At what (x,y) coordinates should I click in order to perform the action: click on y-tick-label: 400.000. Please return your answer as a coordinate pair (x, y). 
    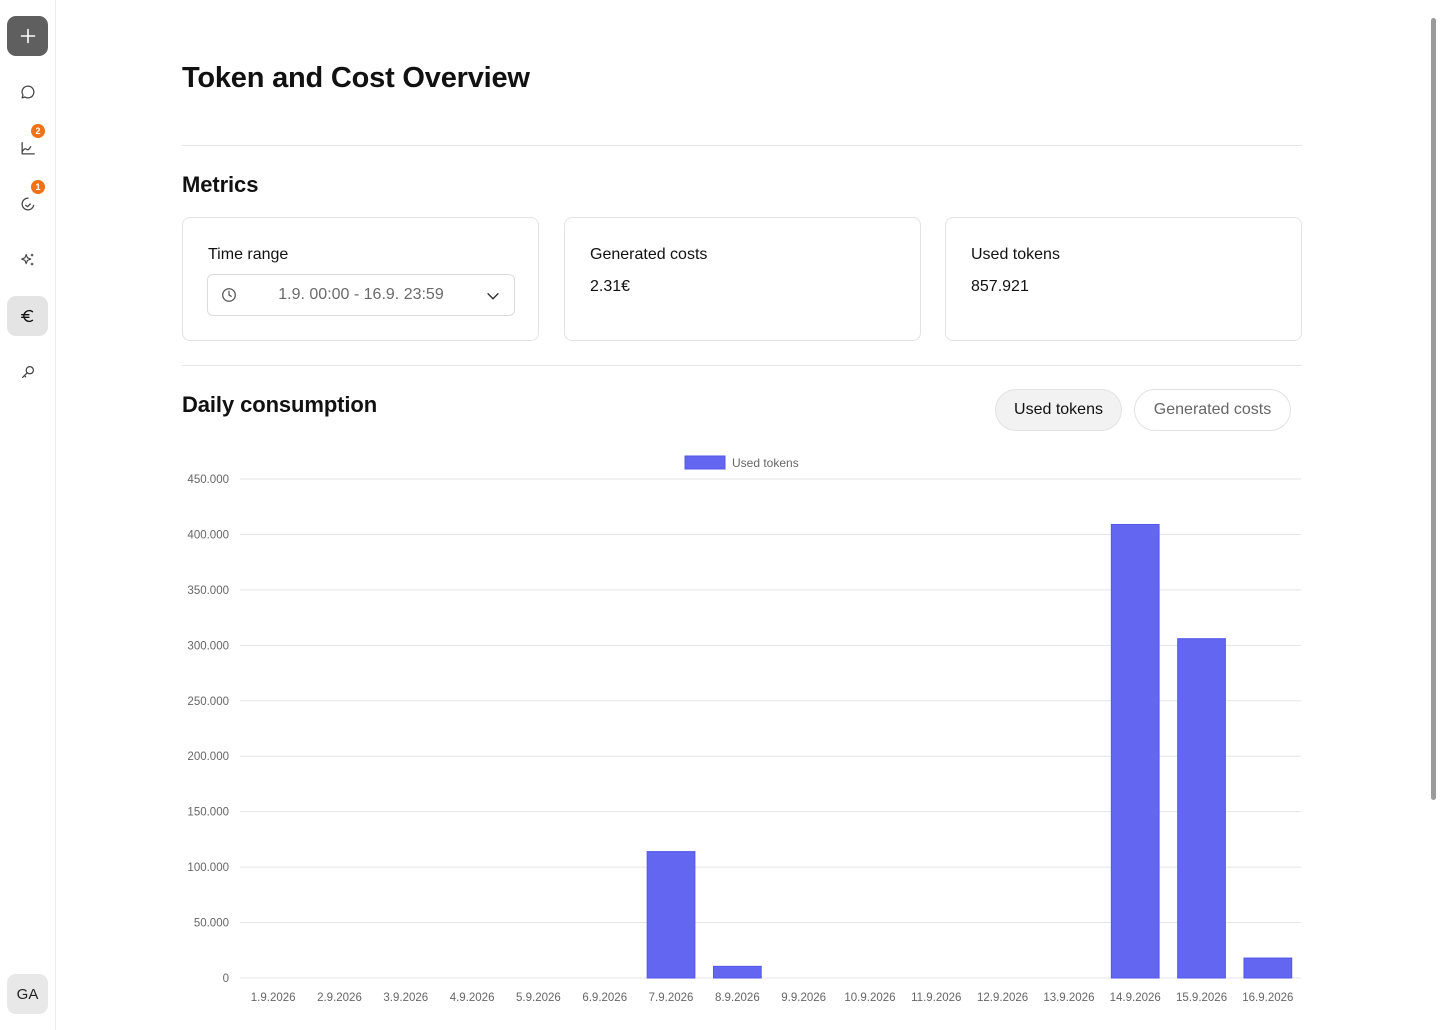
    Looking at the image, I should click on (208, 535).